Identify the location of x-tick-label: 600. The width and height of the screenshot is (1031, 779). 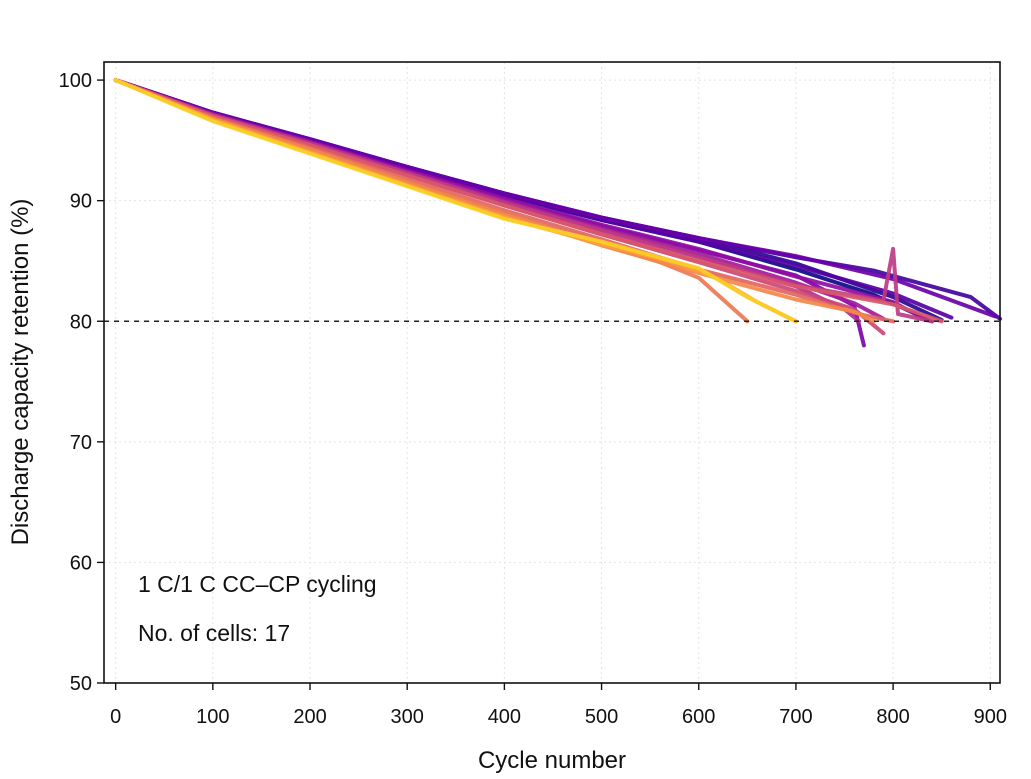
(698, 717).